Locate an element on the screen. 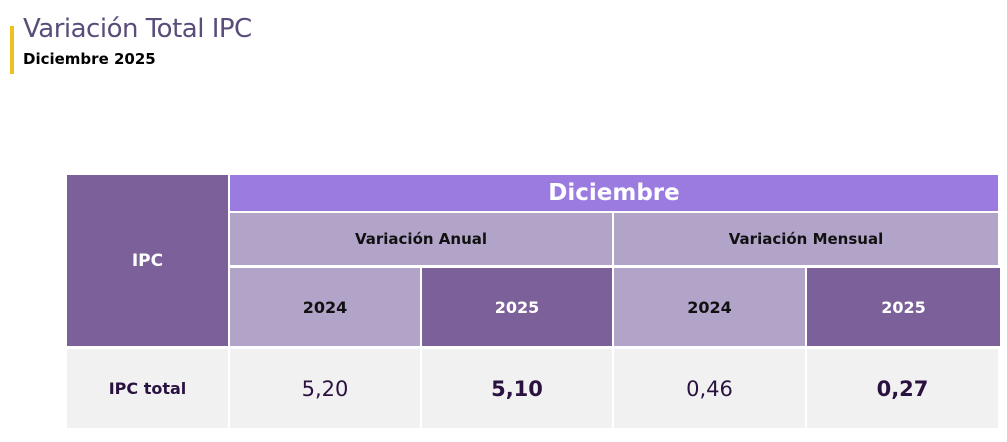 The width and height of the screenshot is (1007, 442). value-mensual-2025: 0,27 is located at coordinates (902, 388).